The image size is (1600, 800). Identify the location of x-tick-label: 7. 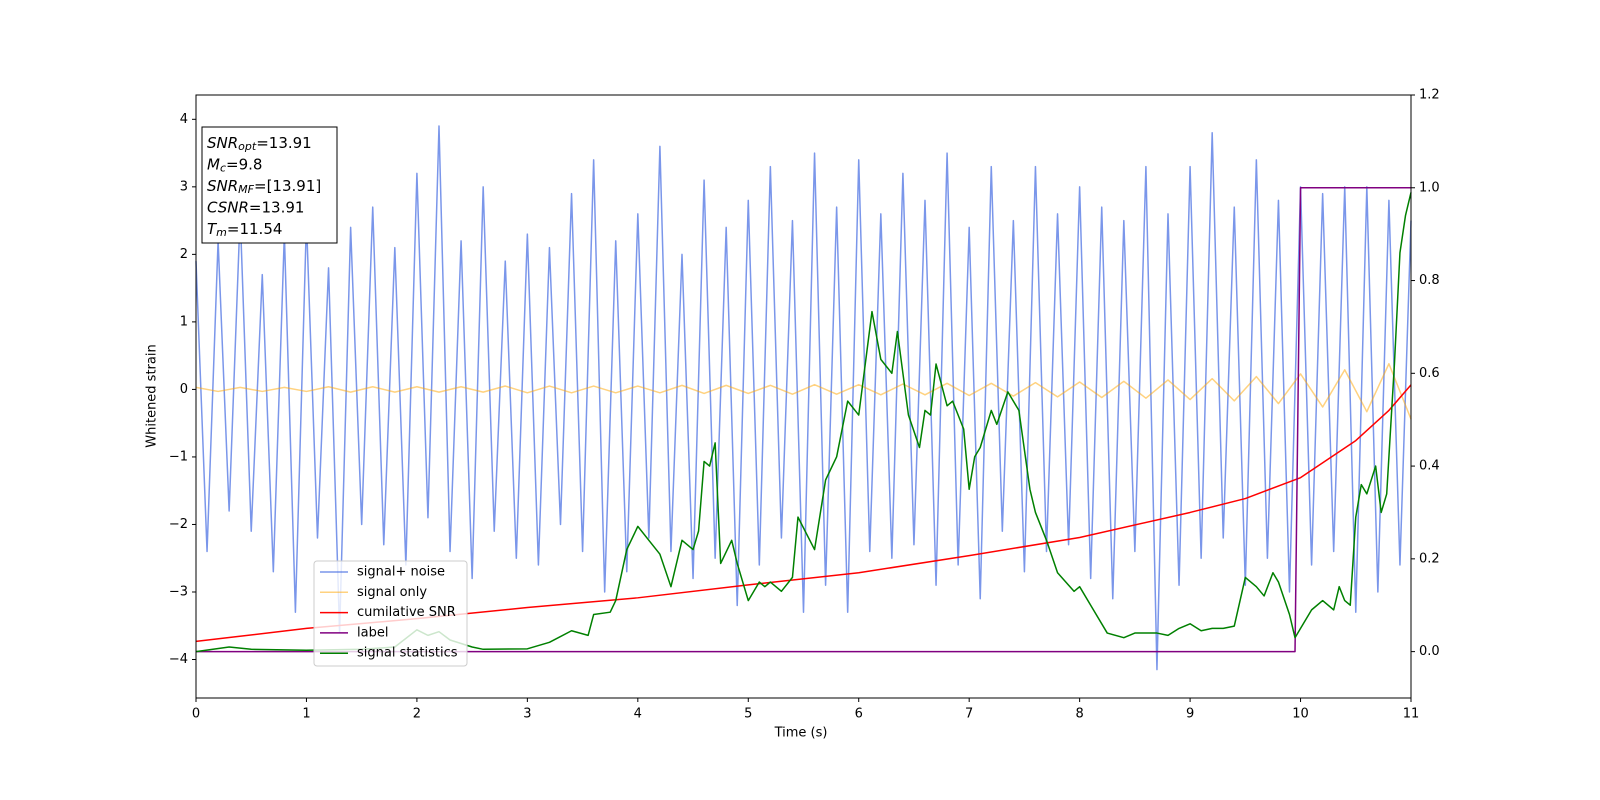
(969, 714).